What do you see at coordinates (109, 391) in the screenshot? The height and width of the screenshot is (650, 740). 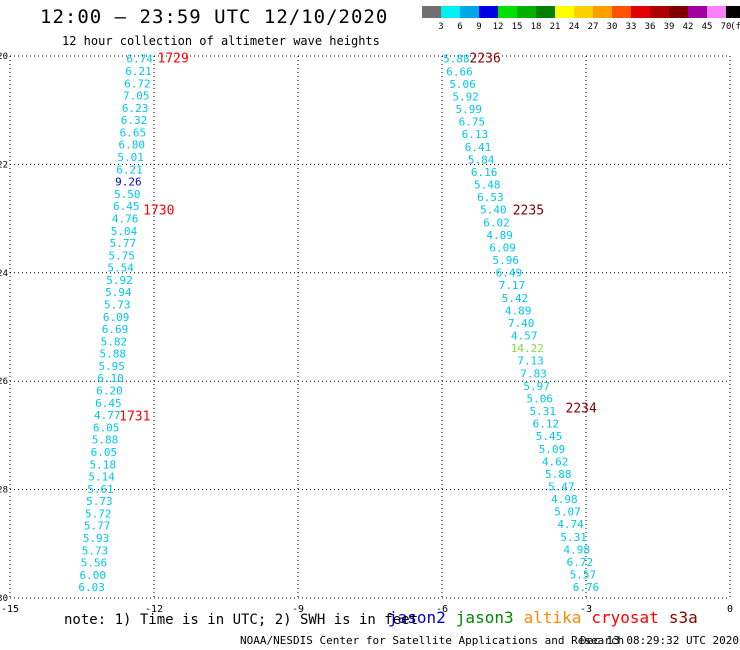 I see `wave-height-value: 6.20` at bounding box center [109, 391].